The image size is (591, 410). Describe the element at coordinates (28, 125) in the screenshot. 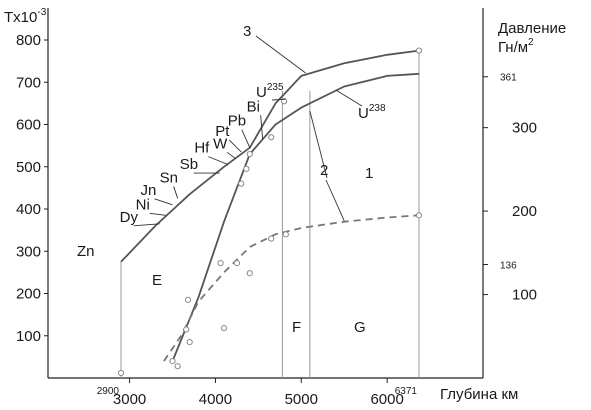

I see `y-left-tick-label: 600` at that location.